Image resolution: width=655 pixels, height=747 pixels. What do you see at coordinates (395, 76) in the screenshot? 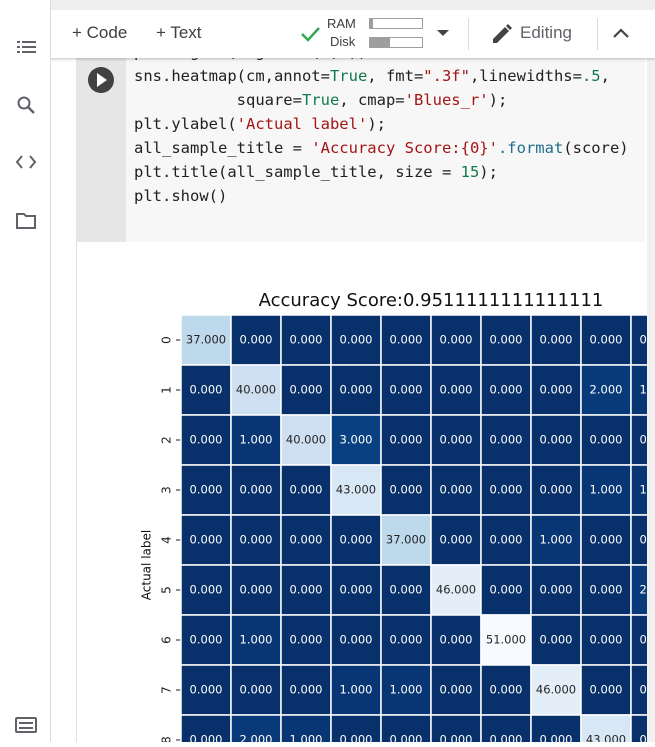
I see `code-token: , fmt=` at bounding box center [395, 76].